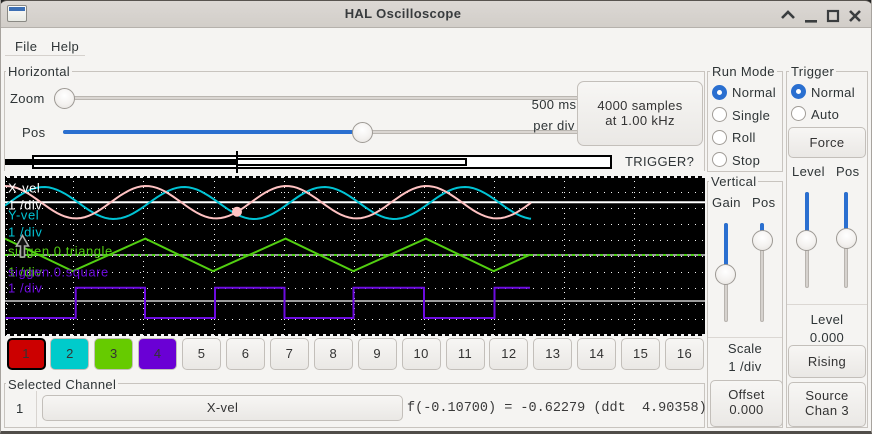 The width and height of the screenshot is (872, 434). I want to click on svg-text: X-vel, so click(24, 188).